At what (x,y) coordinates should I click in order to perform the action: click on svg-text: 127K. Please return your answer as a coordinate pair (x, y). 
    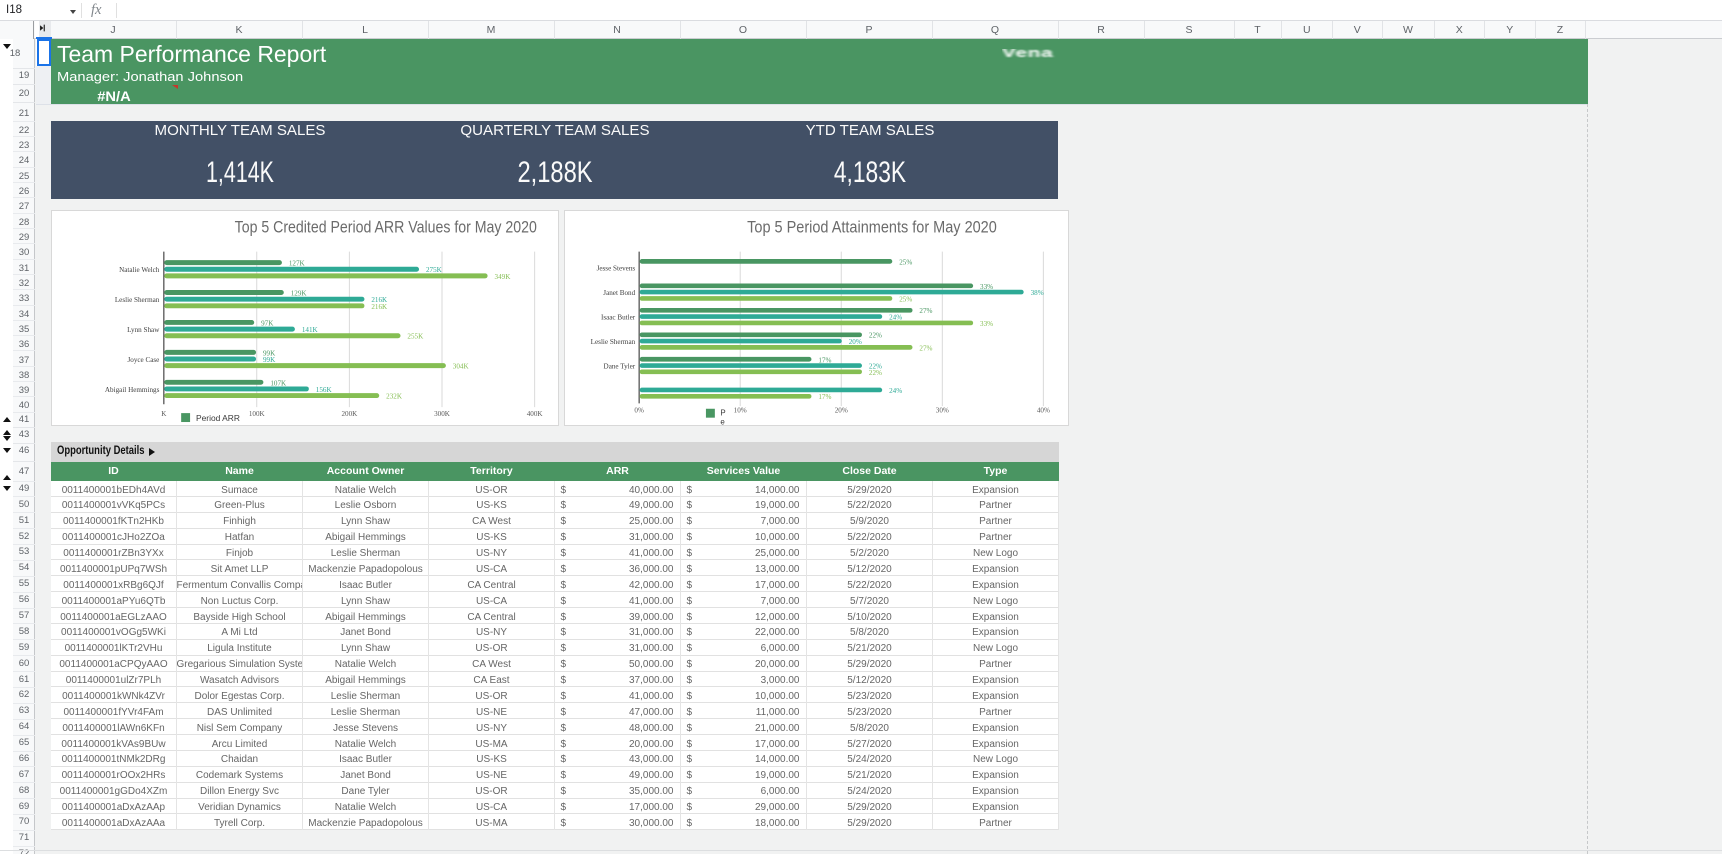
    Looking at the image, I should click on (296, 264).